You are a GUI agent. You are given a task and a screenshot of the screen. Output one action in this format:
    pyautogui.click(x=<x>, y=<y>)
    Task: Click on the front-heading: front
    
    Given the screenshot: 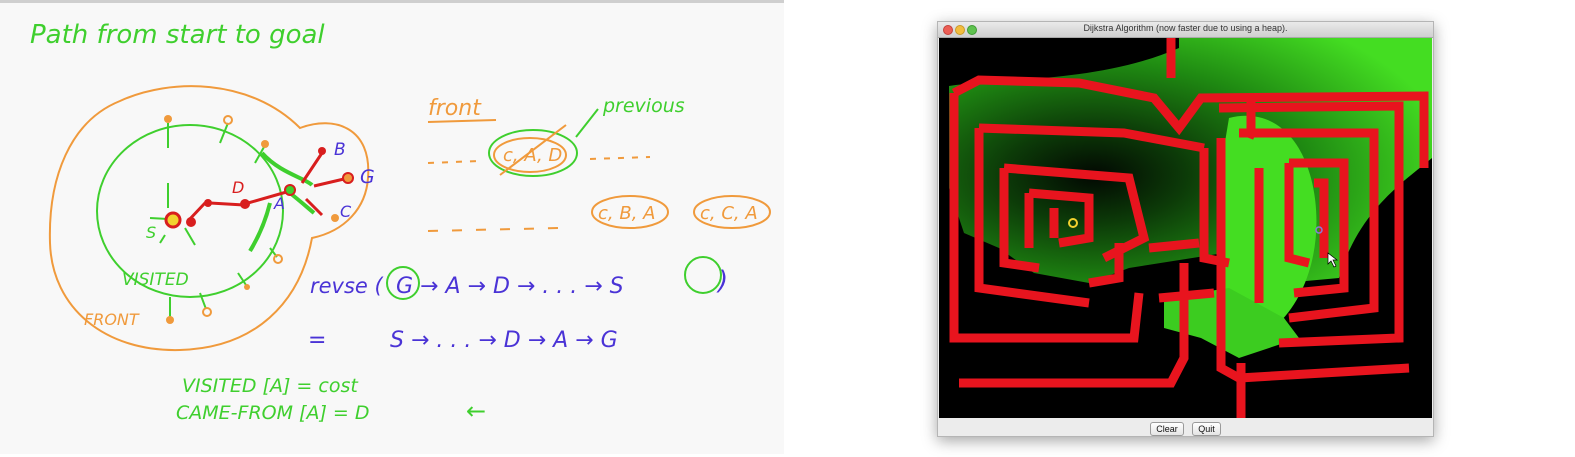 What is the action you would take?
    pyautogui.click(x=455, y=108)
    